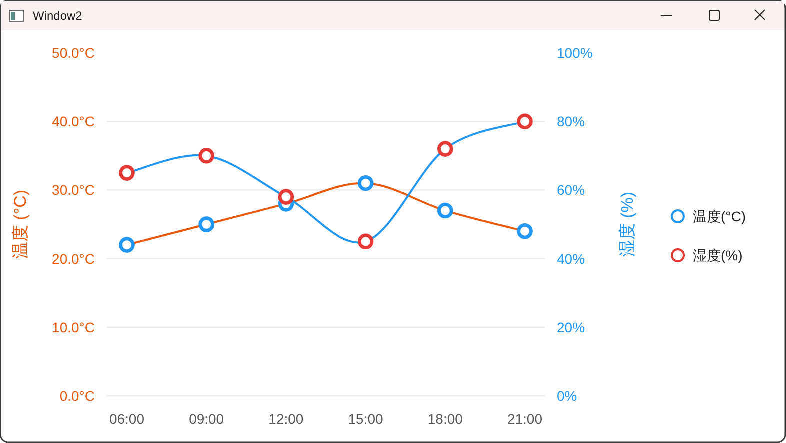 The height and width of the screenshot is (443, 786). What do you see at coordinates (286, 419) in the screenshot?
I see `x-tick-label: 12:00` at bounding box center [286, 419].